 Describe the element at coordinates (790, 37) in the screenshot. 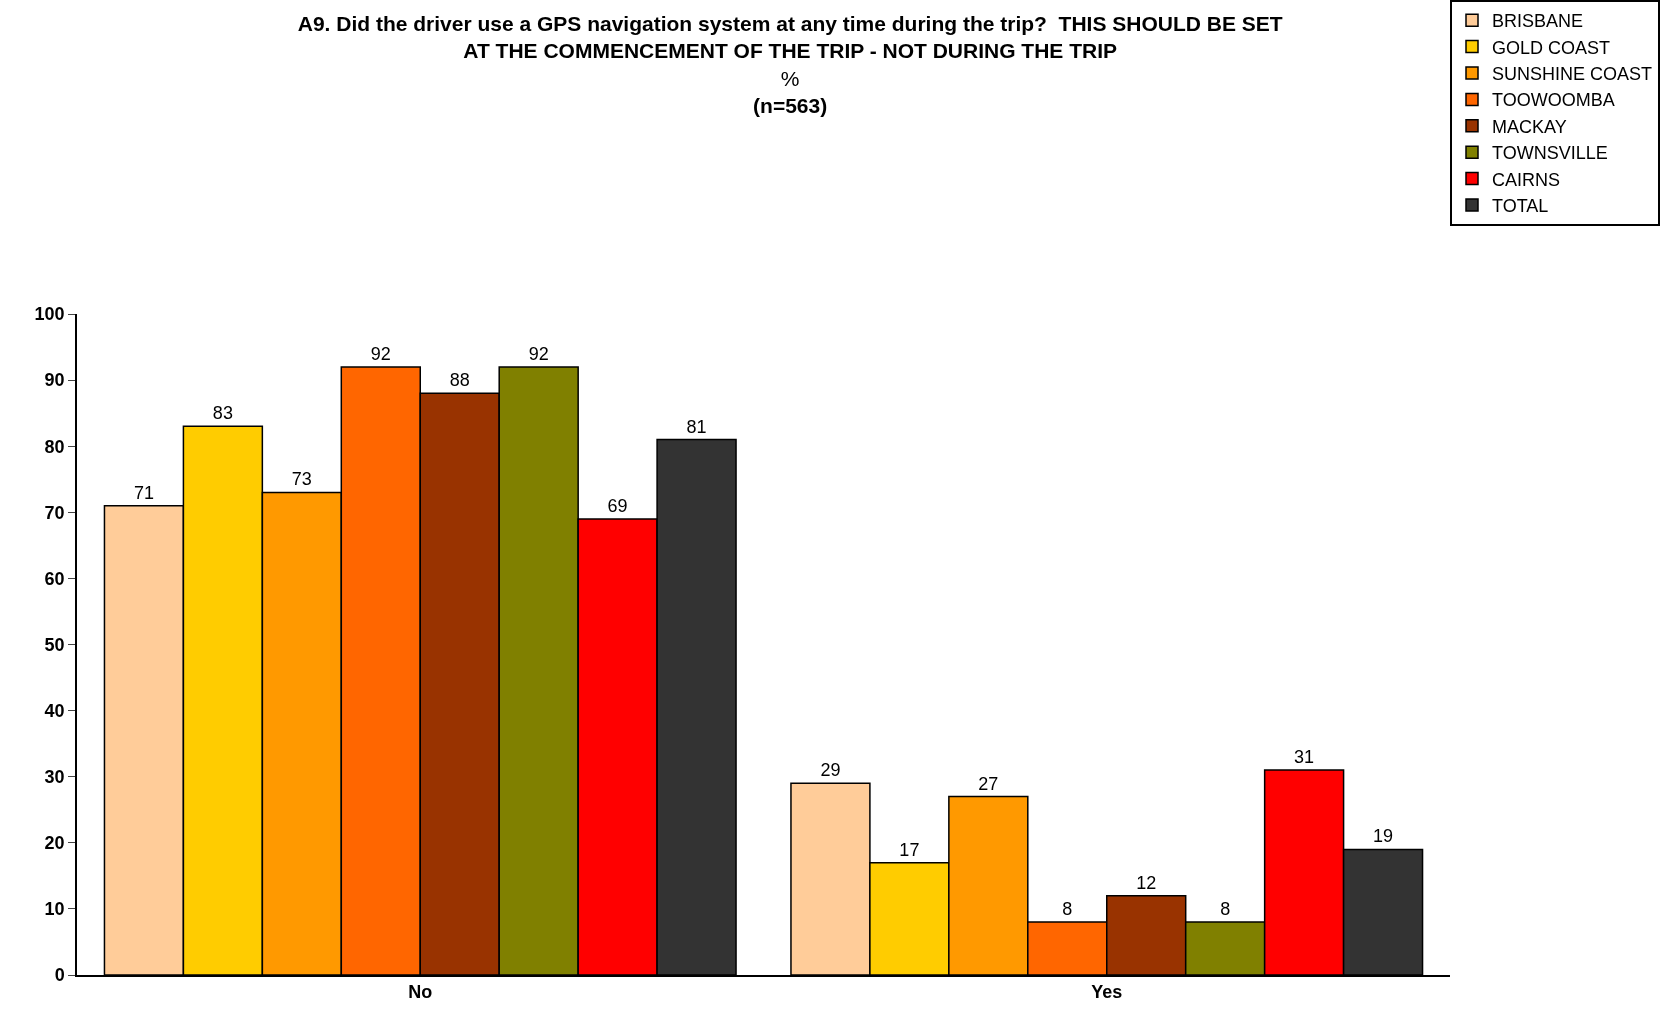

I see `chart-title: A9. Did the driver use a GPS navigation system at any time during the trip? THIS SHOULD BE SET AT THE COMMENCEMENT OF THE TRIP - NOT DURING THE TRIP` at that location.